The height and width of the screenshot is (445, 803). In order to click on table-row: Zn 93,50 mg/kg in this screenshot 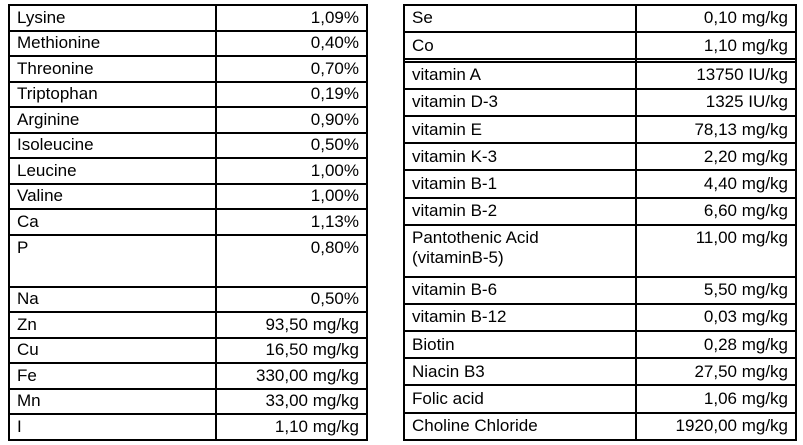, I will do `click(188, 325)`.